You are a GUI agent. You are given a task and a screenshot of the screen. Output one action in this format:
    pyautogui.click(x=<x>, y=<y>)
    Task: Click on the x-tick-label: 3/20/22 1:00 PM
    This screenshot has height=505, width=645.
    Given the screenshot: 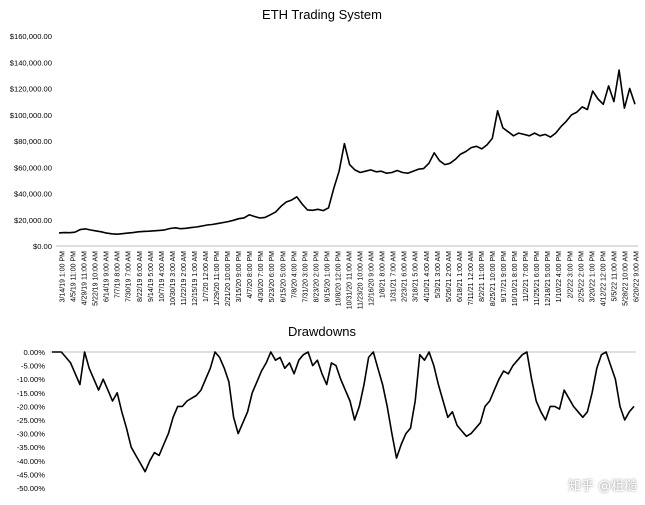 What is the action you would take?
    pyautogui.click(x=592, y=277)
    